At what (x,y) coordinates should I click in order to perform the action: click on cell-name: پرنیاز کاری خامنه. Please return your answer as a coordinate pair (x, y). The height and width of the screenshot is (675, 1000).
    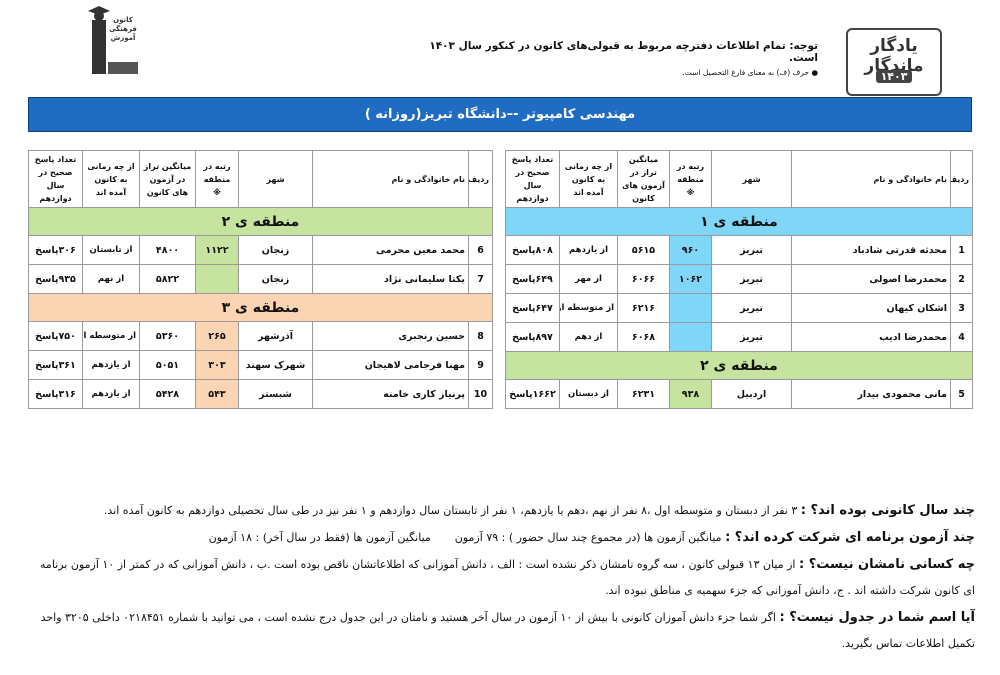
    Looking at the image, I should click on (390, 394).